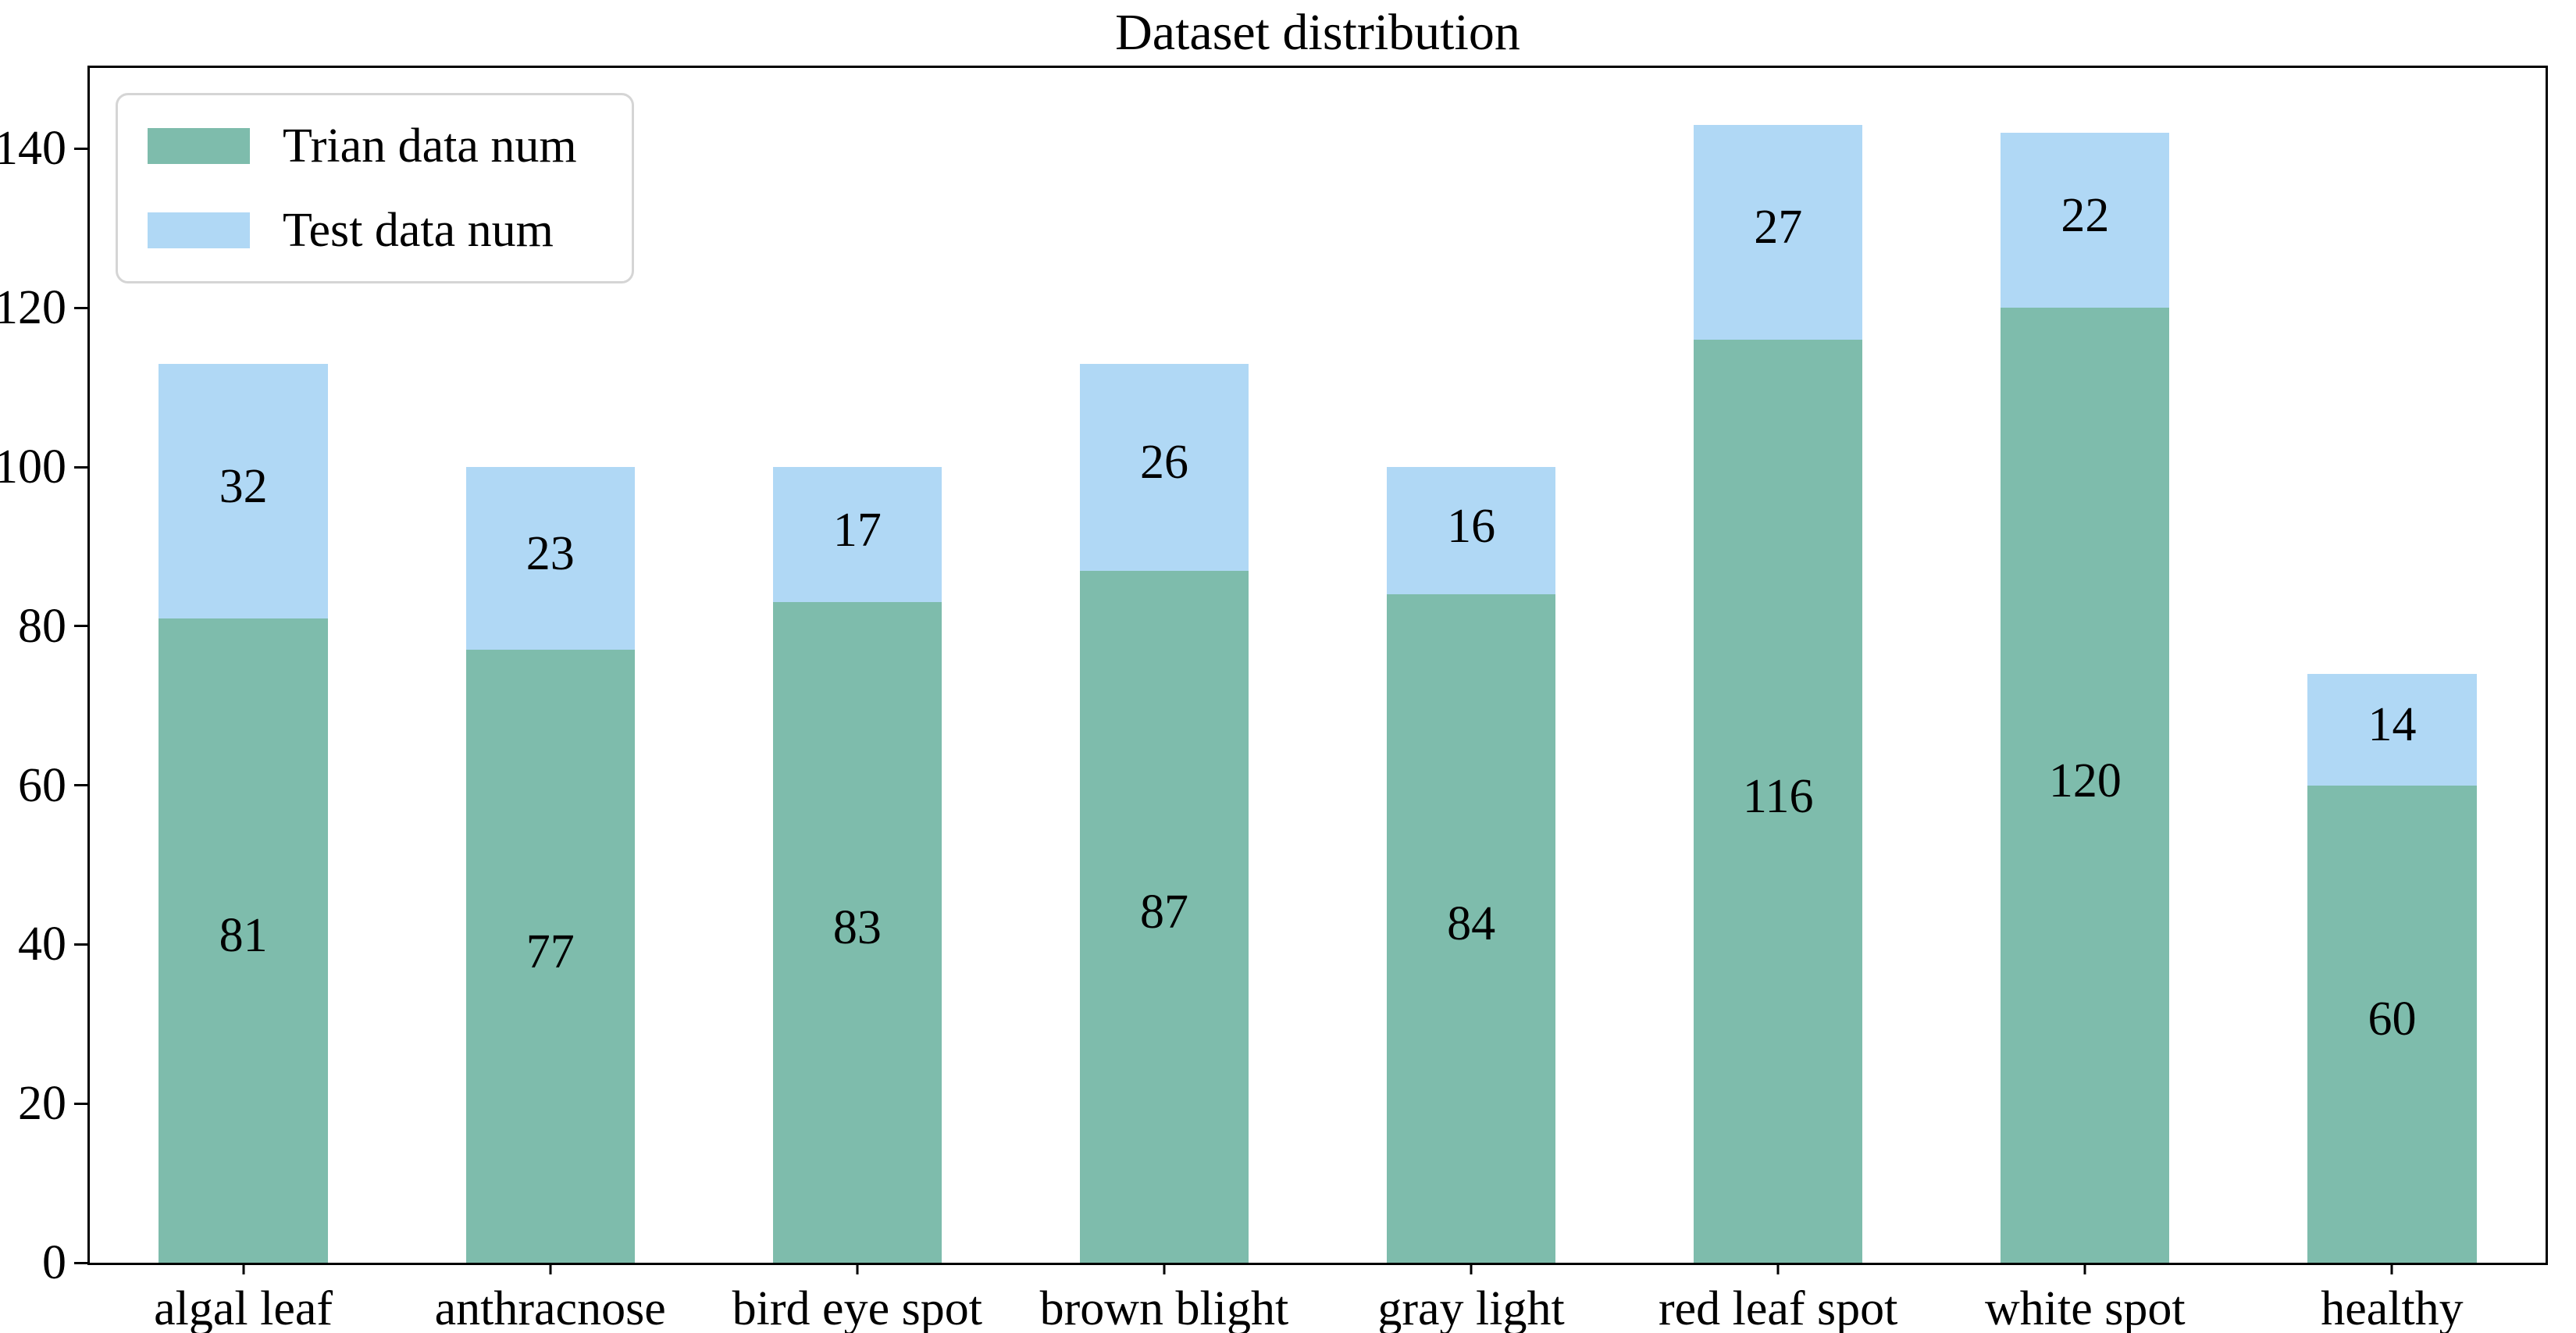  I want to click on x-tick-label: brown blight, so click(1164, 1307).